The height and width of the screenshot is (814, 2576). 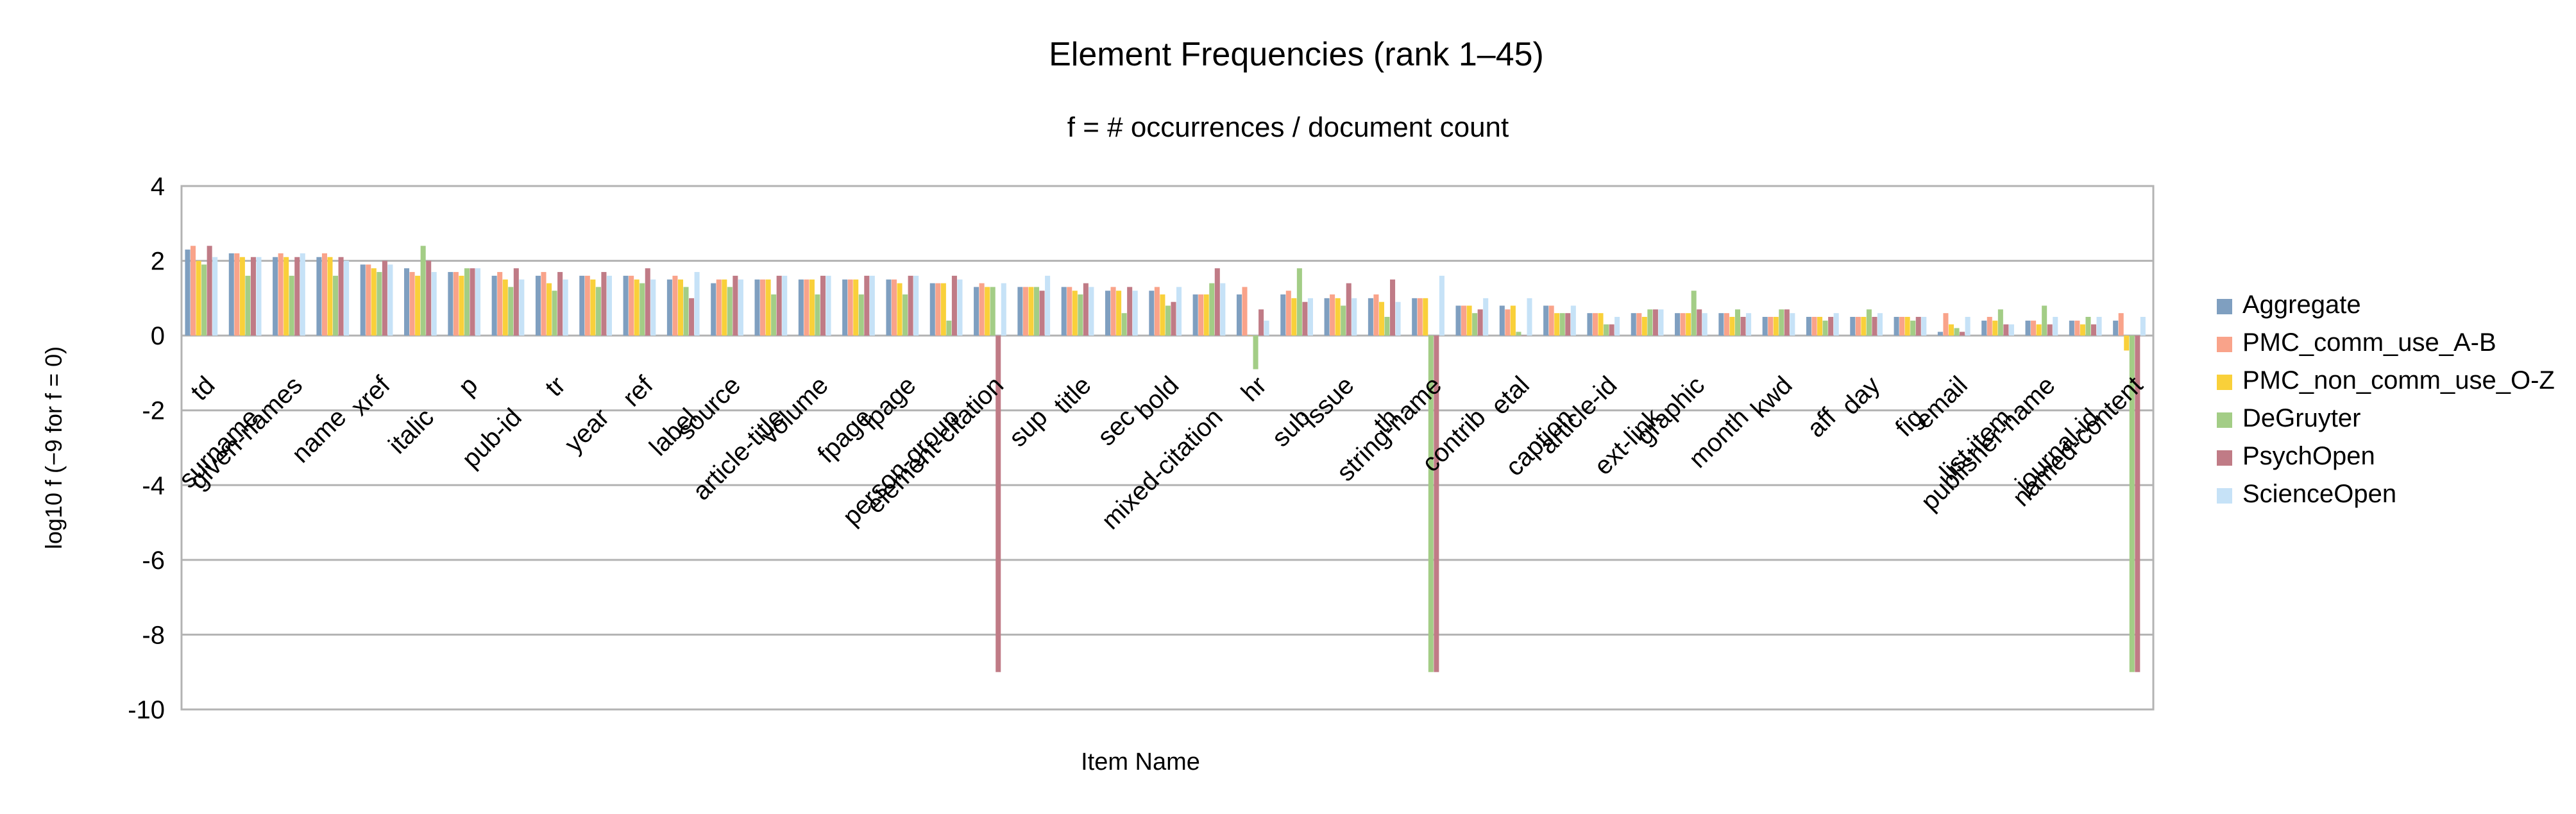 I want to click on y-tick-label: 0, so click(x=158, y=336).